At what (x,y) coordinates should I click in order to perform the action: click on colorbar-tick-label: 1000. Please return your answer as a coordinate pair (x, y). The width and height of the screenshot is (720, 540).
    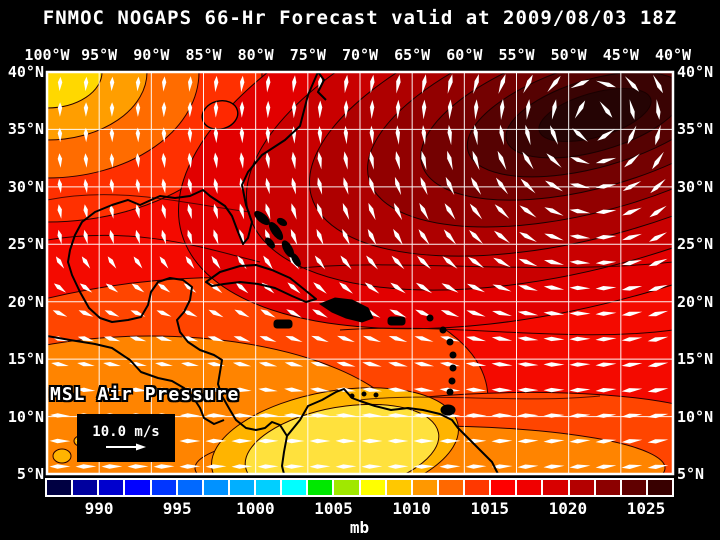
    Looking at the image, I should click on (255, 508).